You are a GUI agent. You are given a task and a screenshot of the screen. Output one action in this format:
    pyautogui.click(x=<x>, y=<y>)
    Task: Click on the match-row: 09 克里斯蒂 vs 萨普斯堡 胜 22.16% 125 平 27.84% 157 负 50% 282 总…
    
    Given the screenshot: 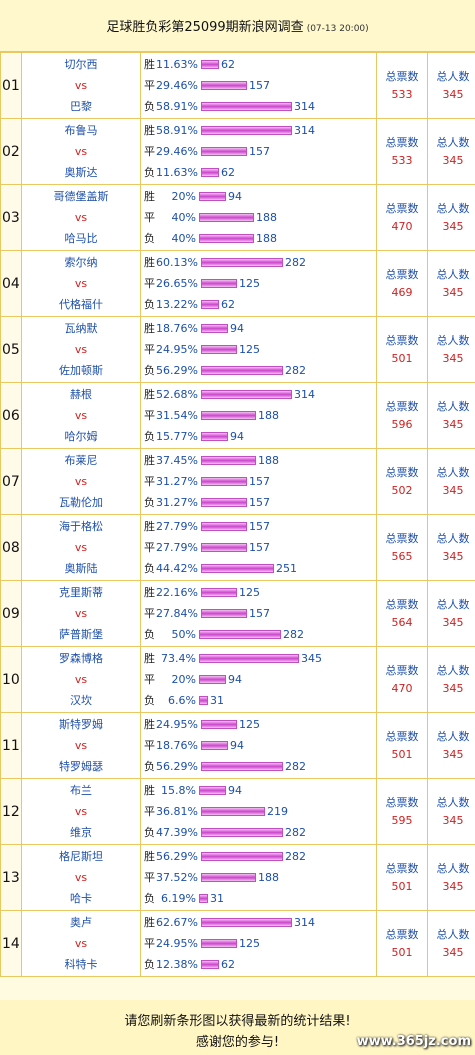 What is the action you would take?
    pyautogui.click(x=237, y=613)
    